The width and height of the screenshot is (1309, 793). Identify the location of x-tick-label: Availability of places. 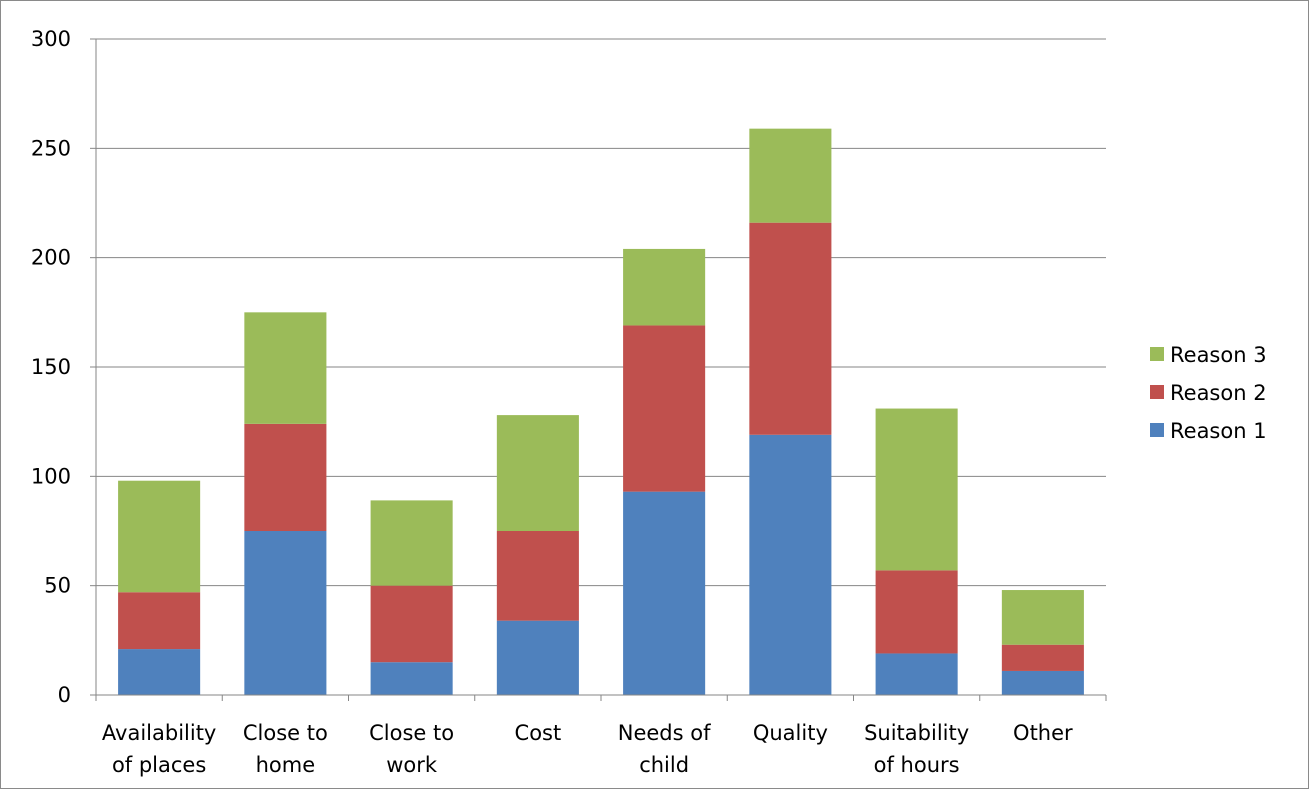
(159, 749).